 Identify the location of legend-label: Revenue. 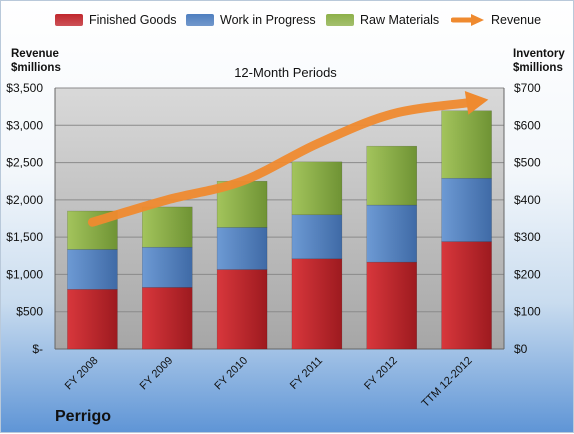
(516, 20).